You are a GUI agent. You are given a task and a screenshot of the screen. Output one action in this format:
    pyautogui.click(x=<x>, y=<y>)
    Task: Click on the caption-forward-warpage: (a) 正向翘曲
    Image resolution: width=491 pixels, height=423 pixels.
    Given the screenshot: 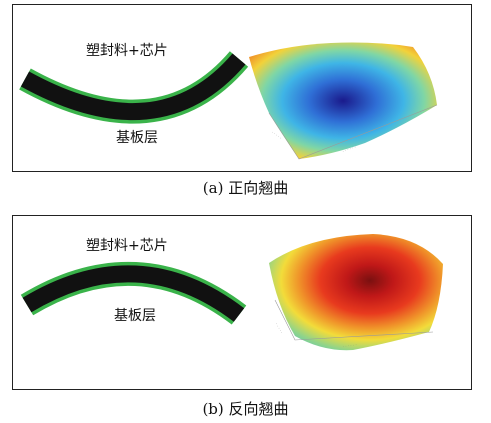 What is the action you would take?
    pyautogui.click(x=245, y=188)
    